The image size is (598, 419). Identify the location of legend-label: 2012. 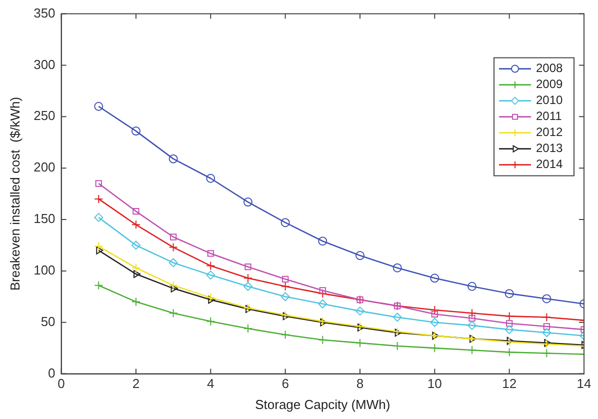
(550, 132).